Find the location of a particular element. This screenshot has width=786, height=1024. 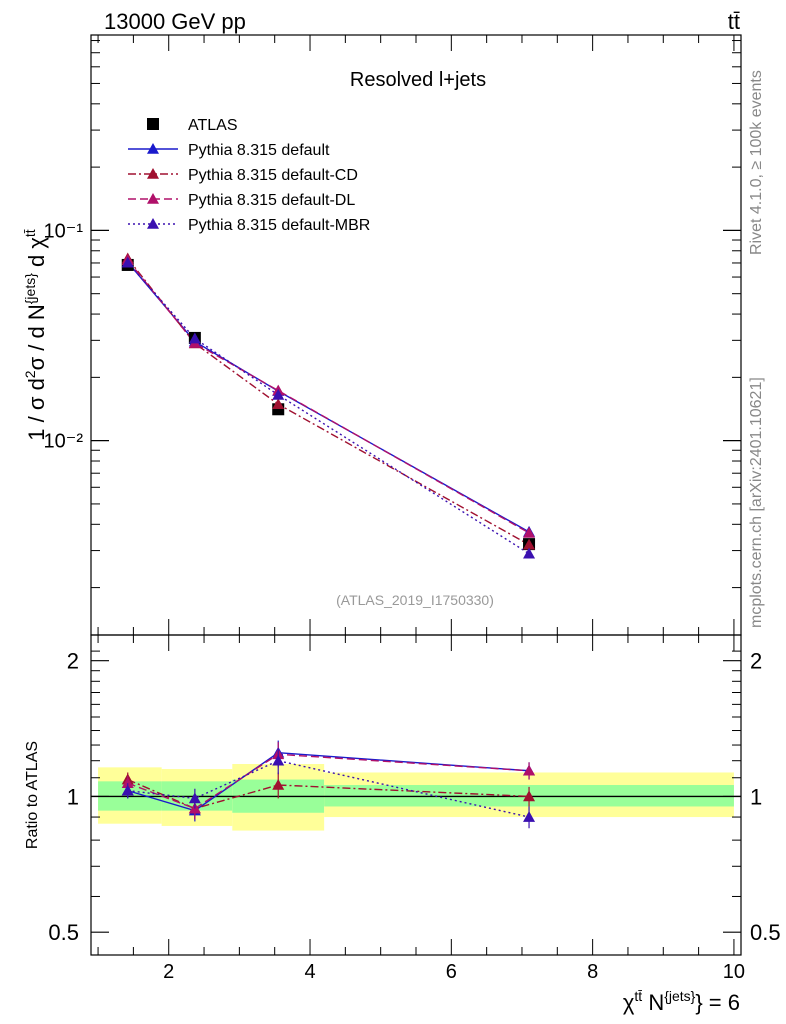

ratio-y-tick-label: 1 is located at coordinates (73, 796).